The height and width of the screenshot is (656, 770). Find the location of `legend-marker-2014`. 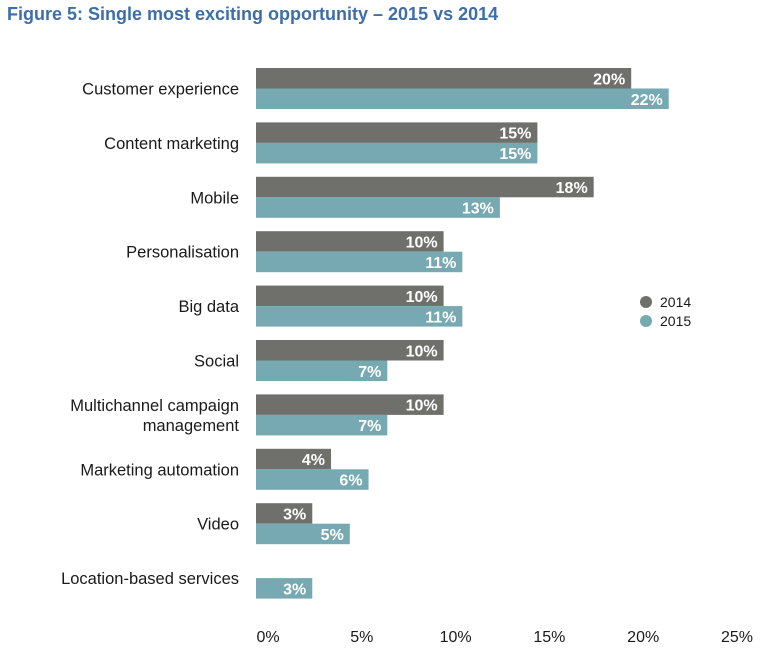

legend-marker-2014 is located at coordinates (646, 302).